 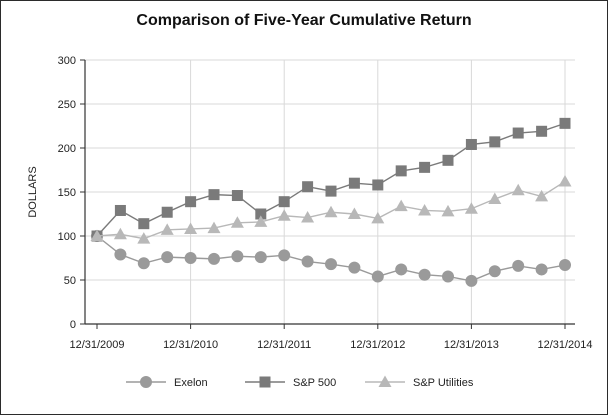 I want to click on x-tick-label: 12/31/2012, so click(x=377, y=345).